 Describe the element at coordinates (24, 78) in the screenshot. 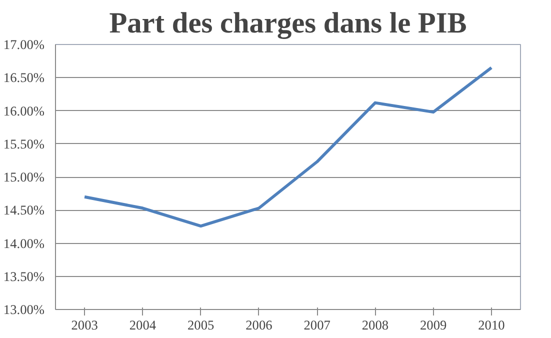

I see `y-tick-label: 16.50%` at that location.